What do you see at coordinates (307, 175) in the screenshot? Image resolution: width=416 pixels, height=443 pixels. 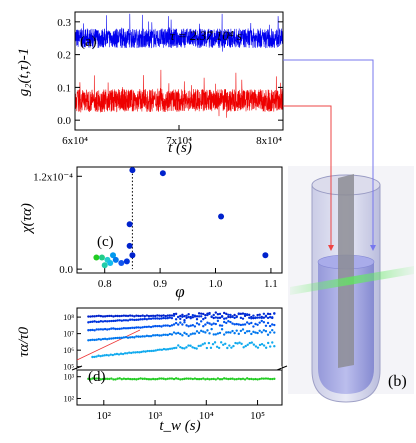 I see `connector-red` at bounding box center [307, 175].